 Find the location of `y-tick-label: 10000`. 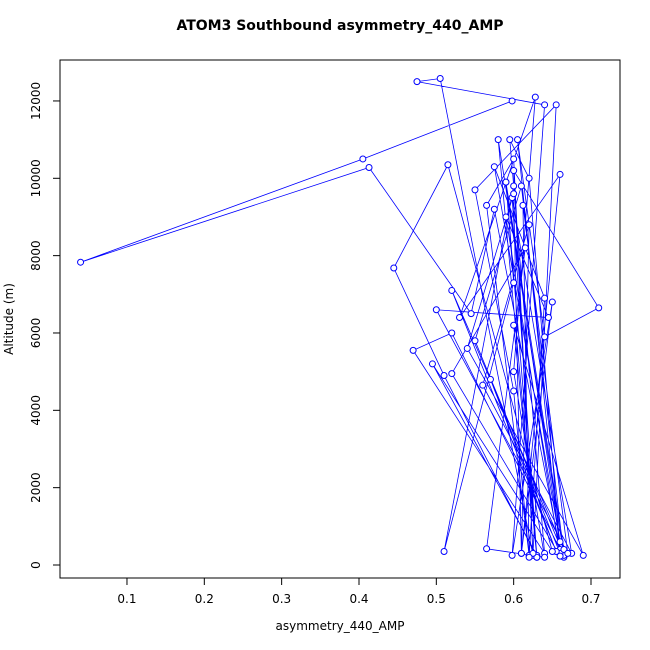

y-tick-label: 10000 is located at coordinates (36, 178).